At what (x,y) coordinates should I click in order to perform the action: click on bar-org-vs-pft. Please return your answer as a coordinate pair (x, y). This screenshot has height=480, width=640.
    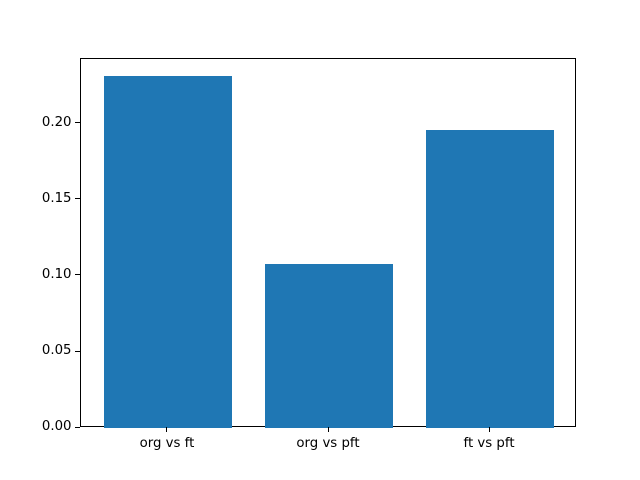
    Looking at the image, I should click on (329, 346).